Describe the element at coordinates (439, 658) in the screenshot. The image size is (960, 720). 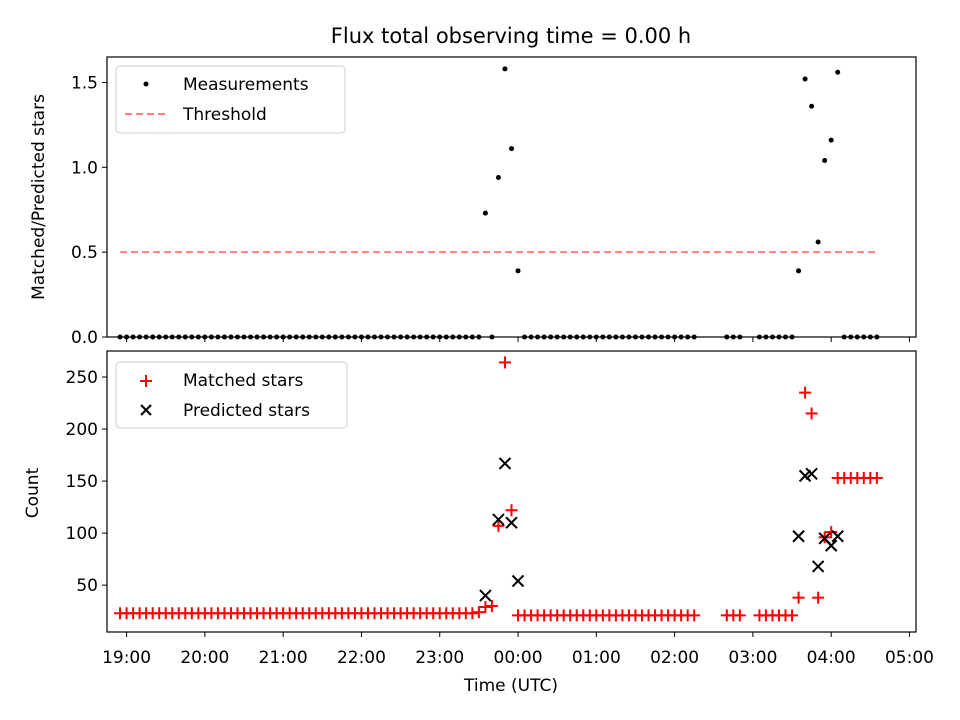
I see `bottom-x-tick-label: 23:00` at that location.